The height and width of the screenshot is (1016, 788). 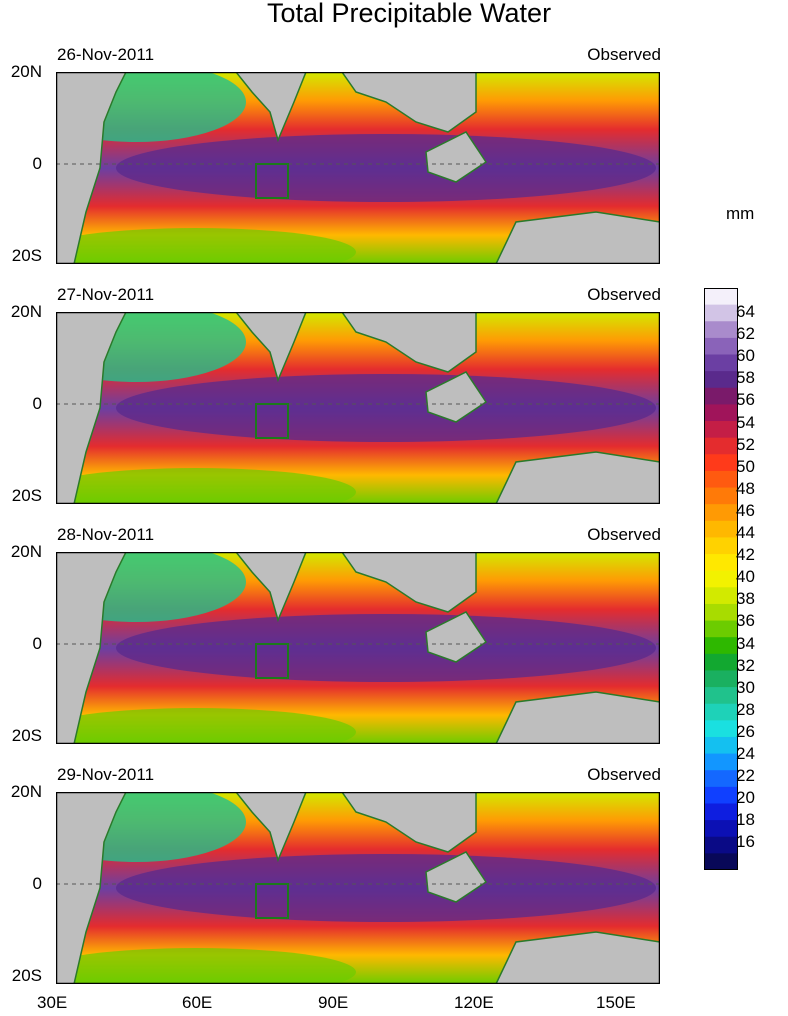 What do you see at coordinates (745, 621) in the screenshot?
I see `colorbar-tick-label: 36` at bounding box center [745, 621].